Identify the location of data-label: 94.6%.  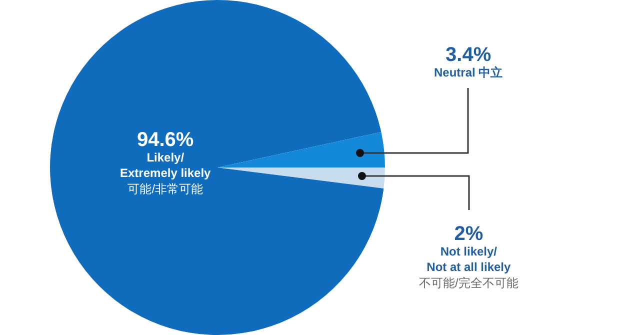
(165, 140).